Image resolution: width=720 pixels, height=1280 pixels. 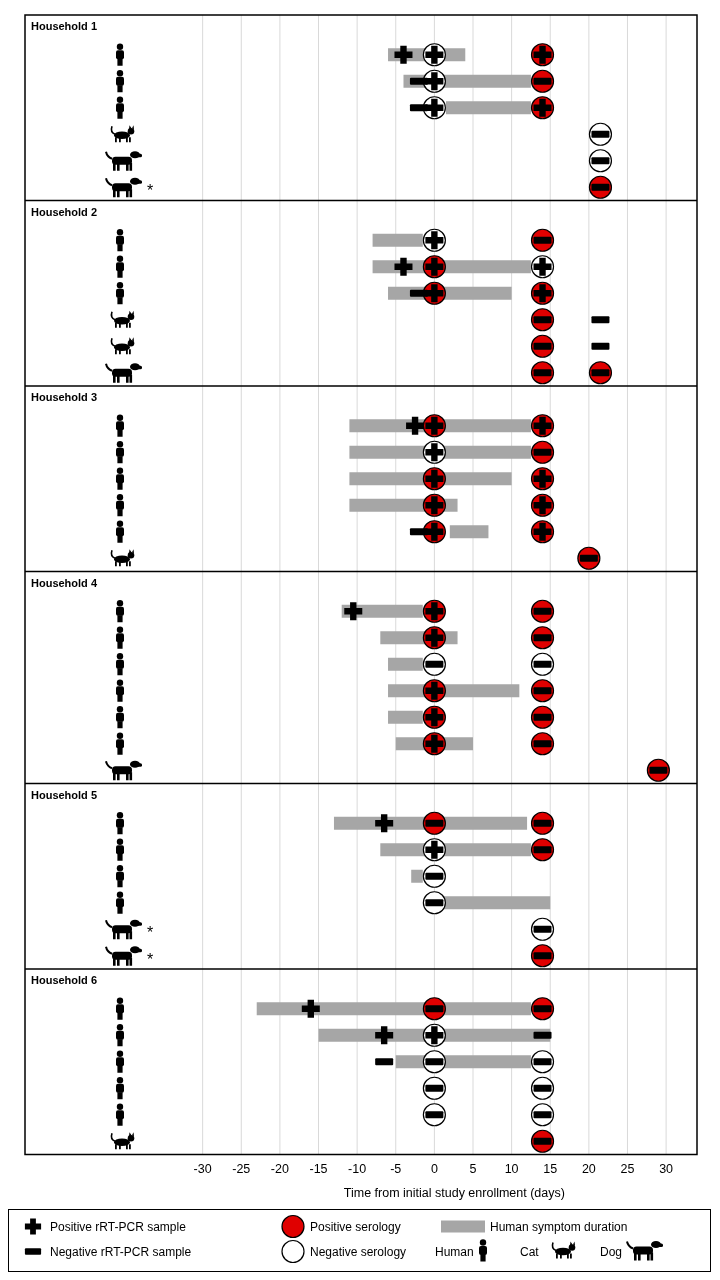 What do you see at coordinates (202, 1168) in the screenshot?
I see `x-tick-label: -30` at bounding box center [202, 1168].